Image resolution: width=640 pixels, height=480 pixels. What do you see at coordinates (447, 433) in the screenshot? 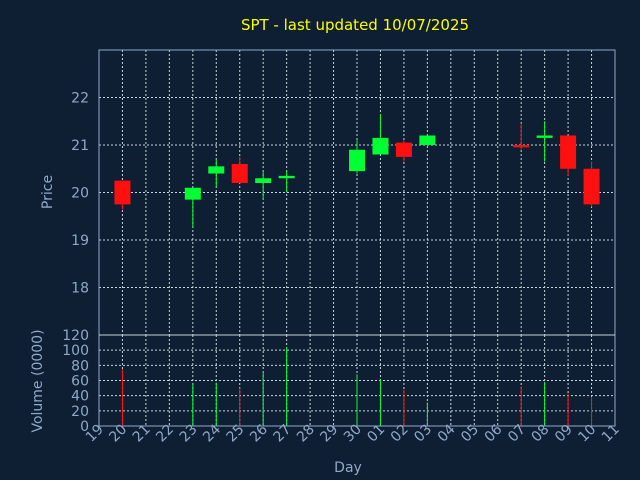
I see `x-tick-label: 04` at bounding box center [447, 433].